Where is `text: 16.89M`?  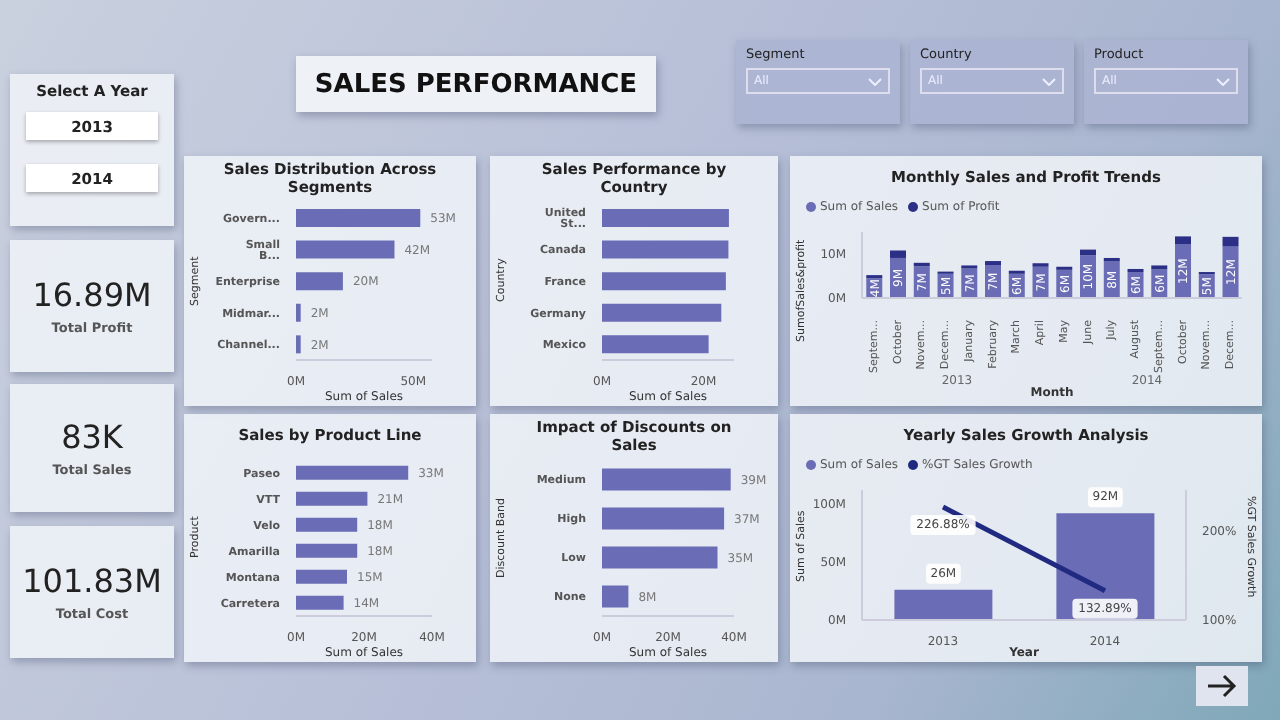
text: 16.89M is located at coordinates (92, 295).